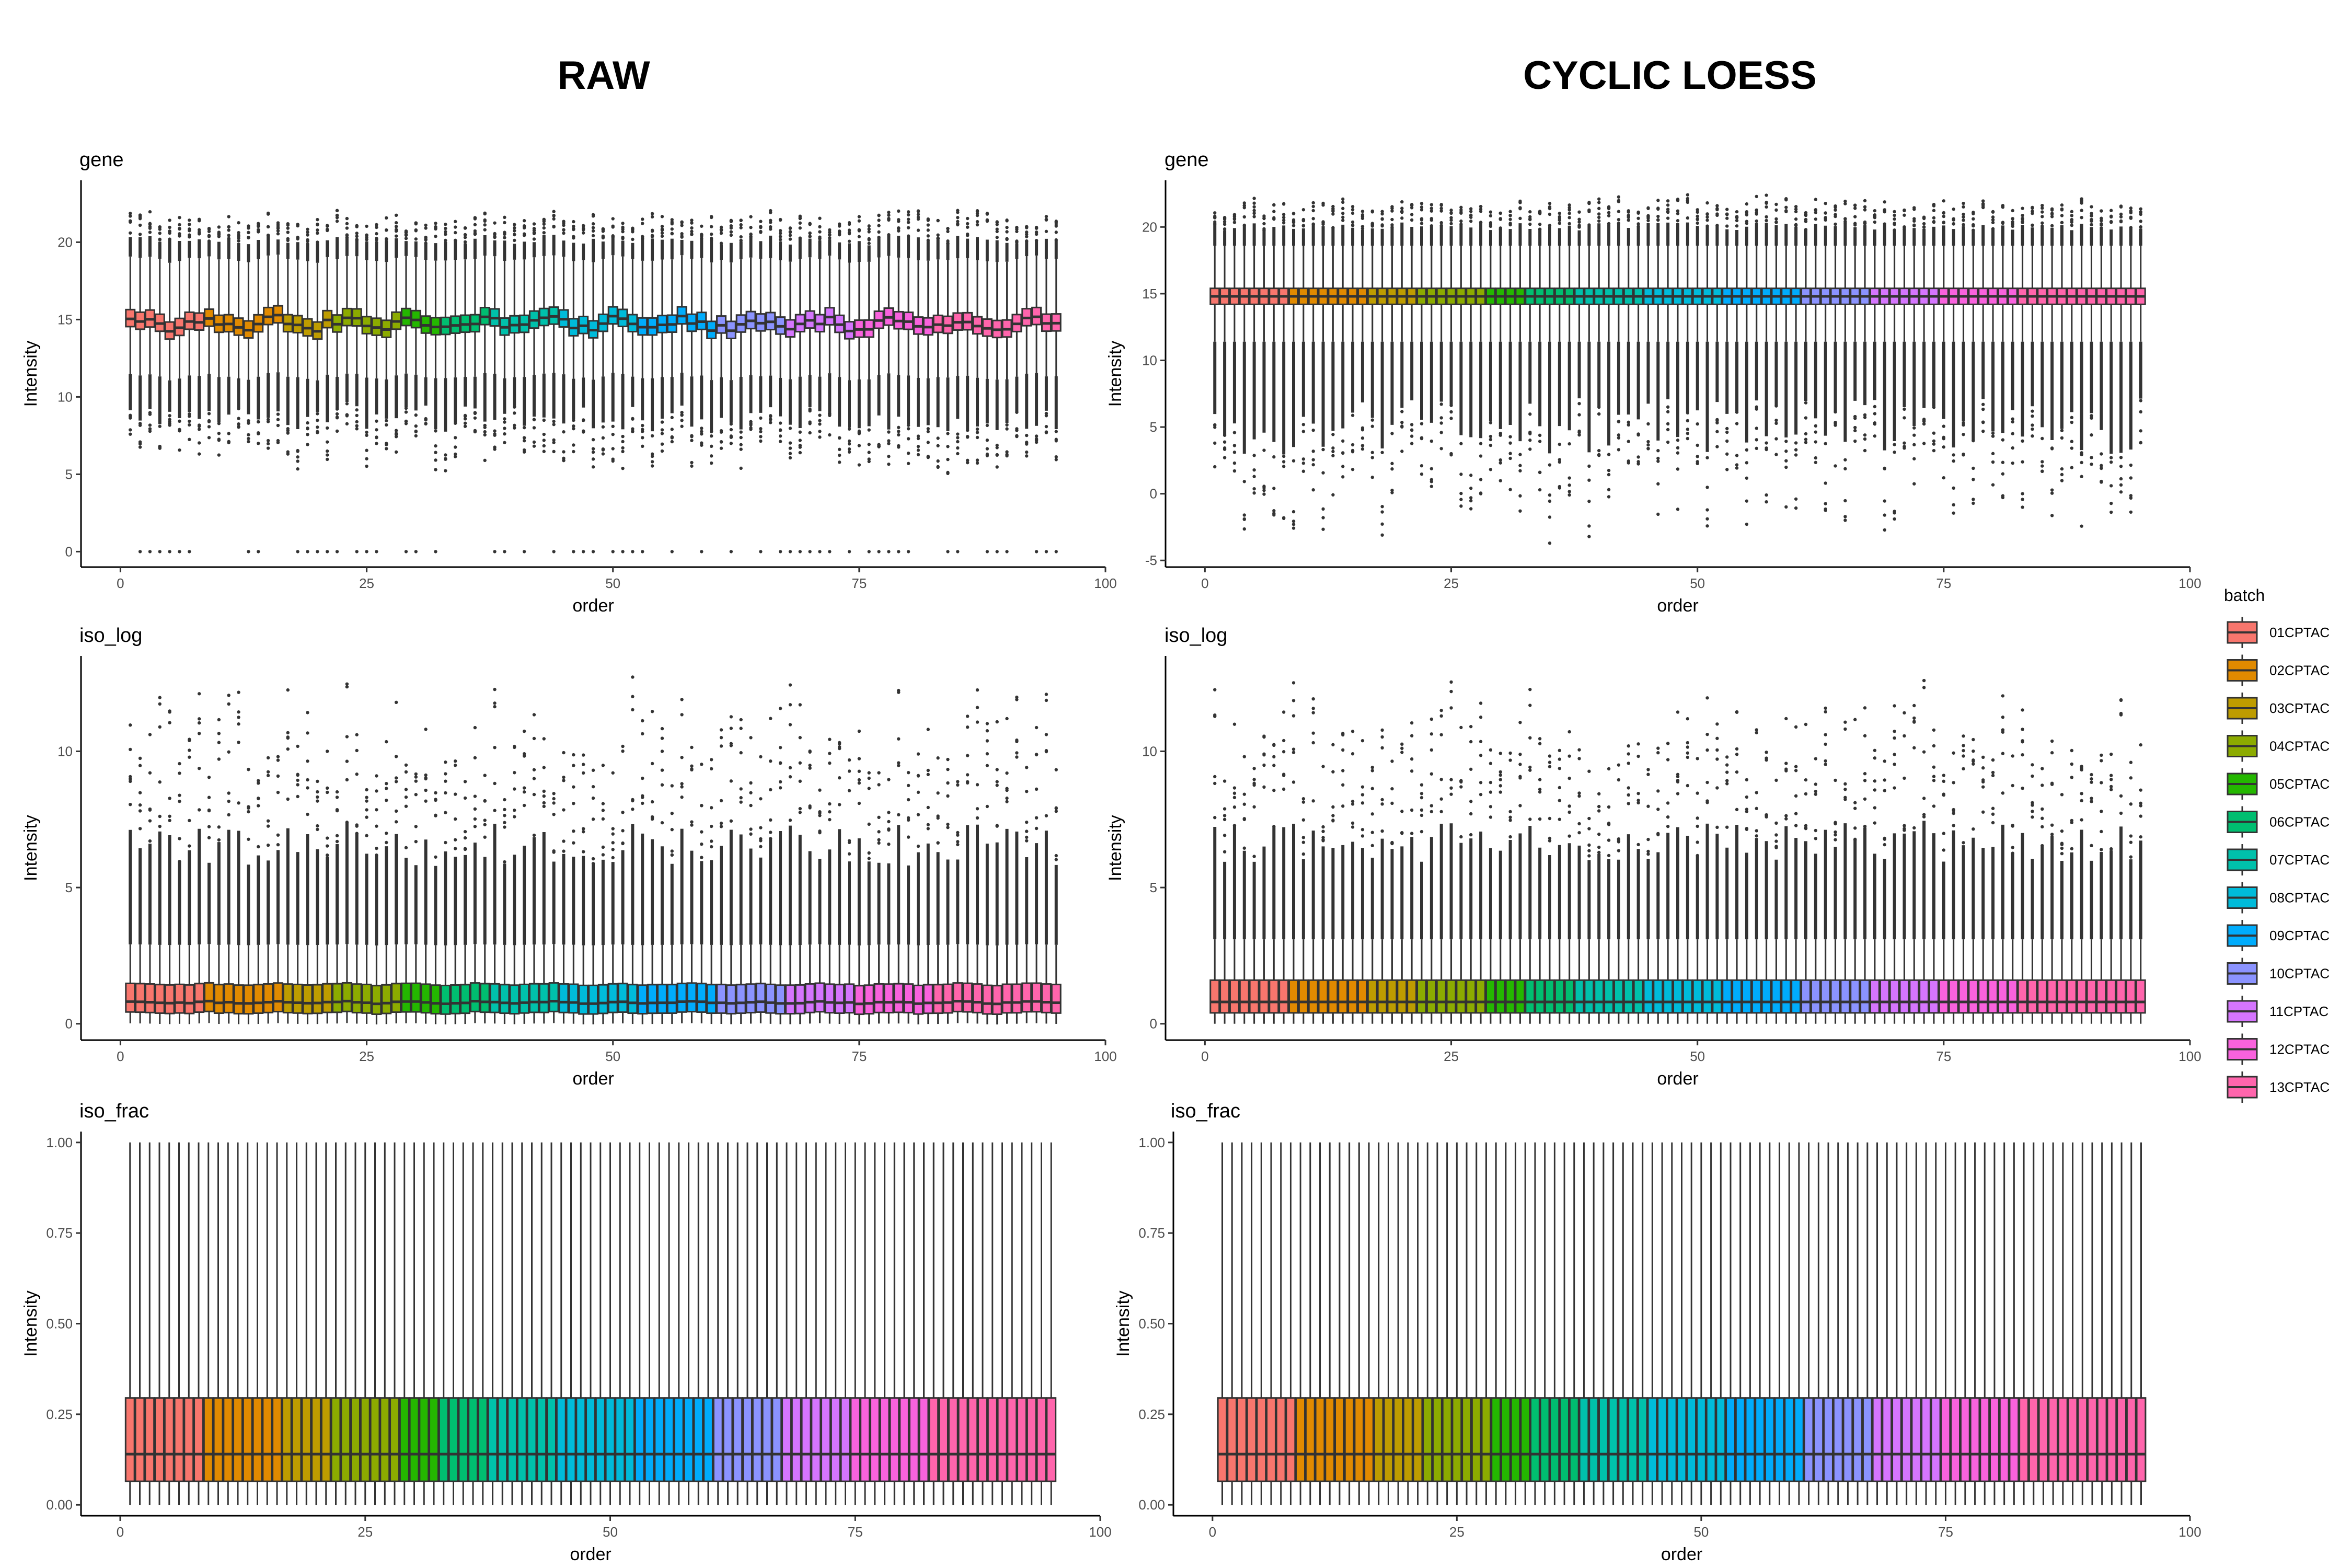 The image size is (2352, 1568). I want to click on y-tick-label: 10, so click(65, 397).